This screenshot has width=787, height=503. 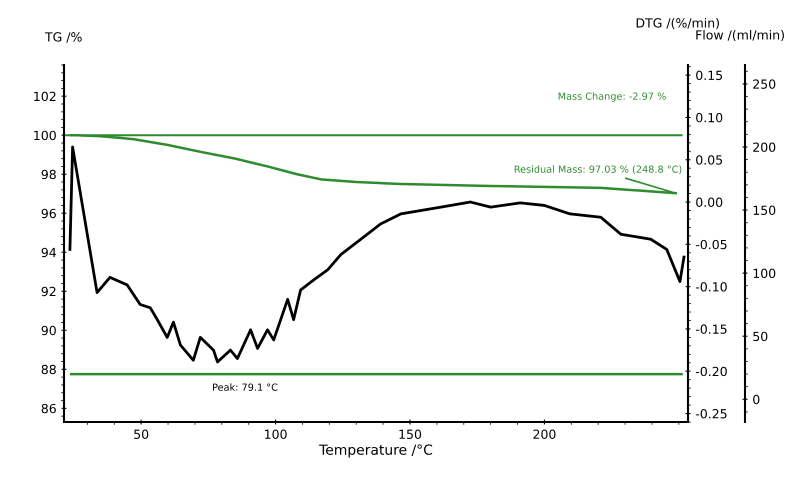 What do you see at coordinates (63, 37) in the screenshot?
I see `y-axis-title: TG /%` at bounding box center [63, 37].